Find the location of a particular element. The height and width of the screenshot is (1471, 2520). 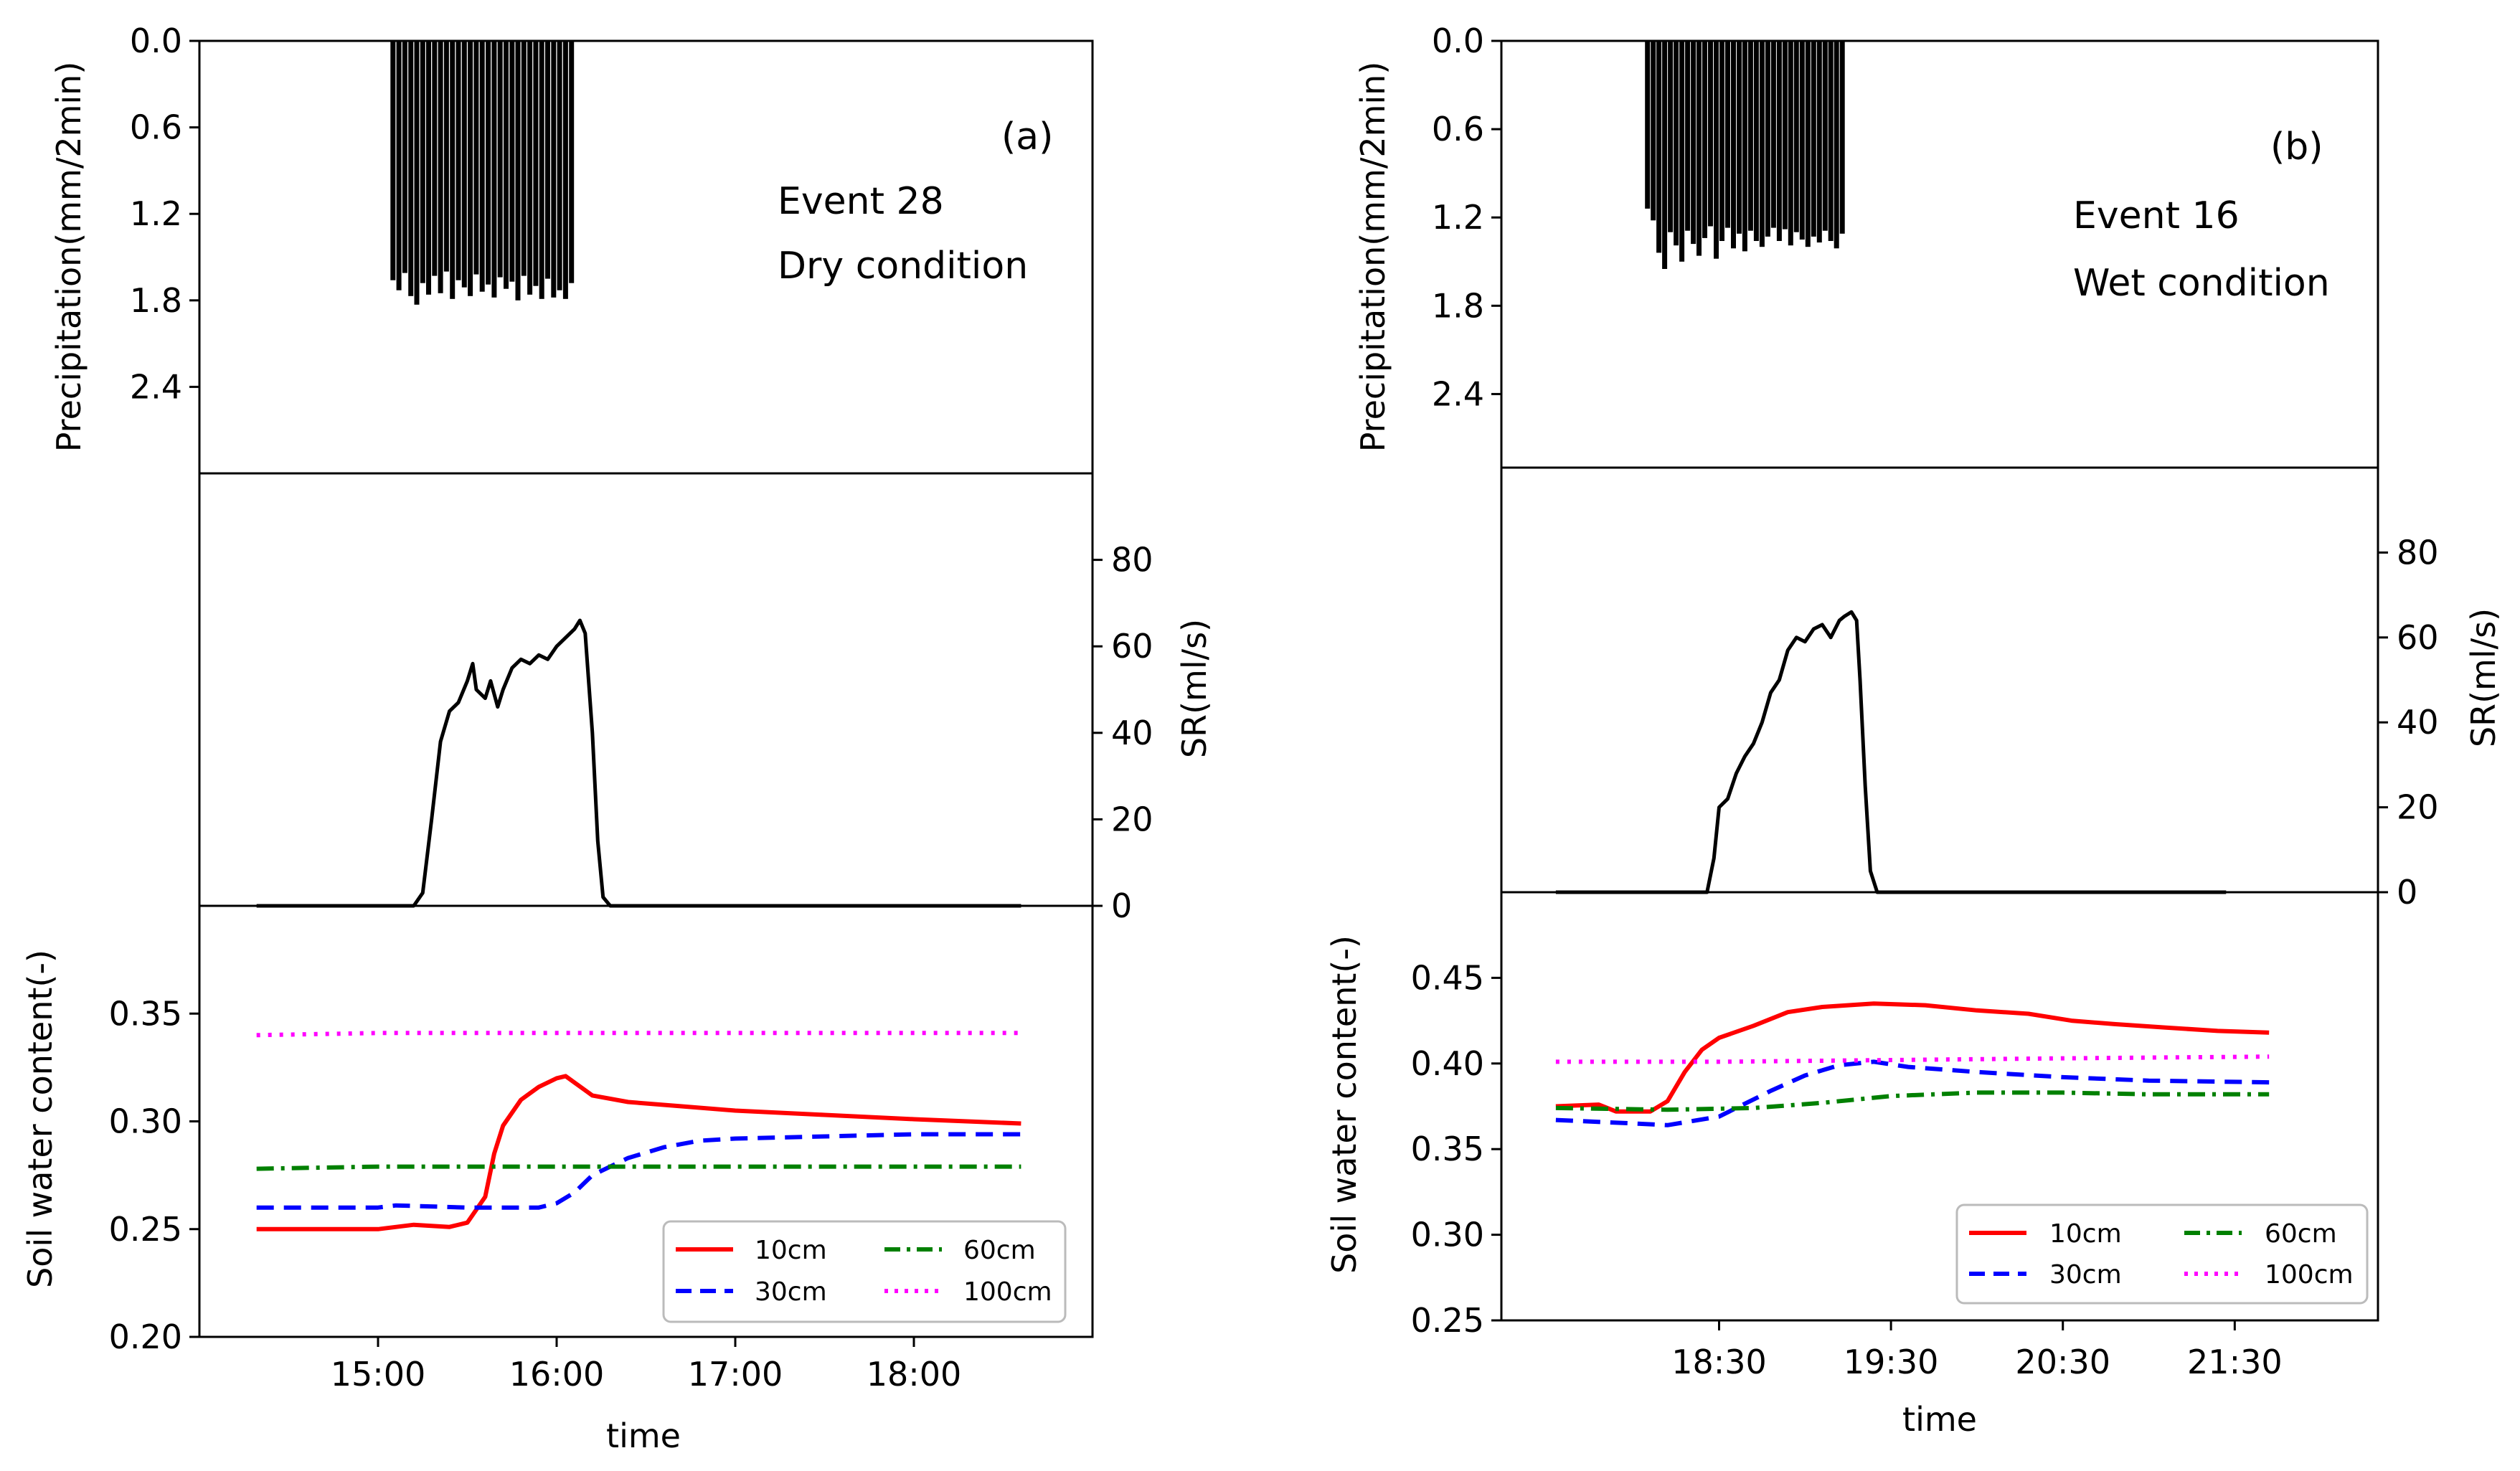

panel-a-precip-ylabel: Precipitation(mm/2min) is located at coordinates (68, 257).